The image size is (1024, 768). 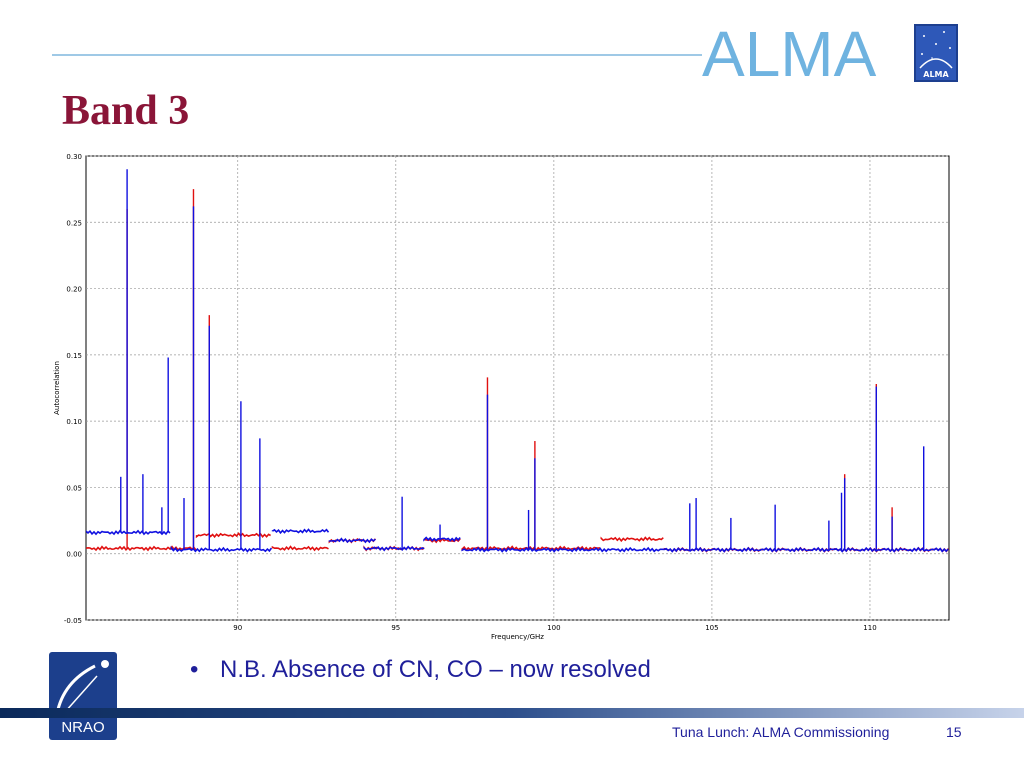 I want to click on y-tick-label: 0.25, so click(x=74, y=223).